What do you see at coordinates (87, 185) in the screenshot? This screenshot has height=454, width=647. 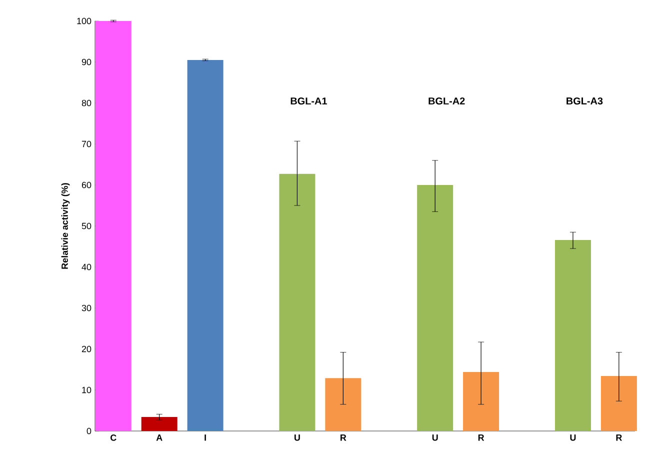 I see `y-tick-label: 60` at bounding box center [87, 185].